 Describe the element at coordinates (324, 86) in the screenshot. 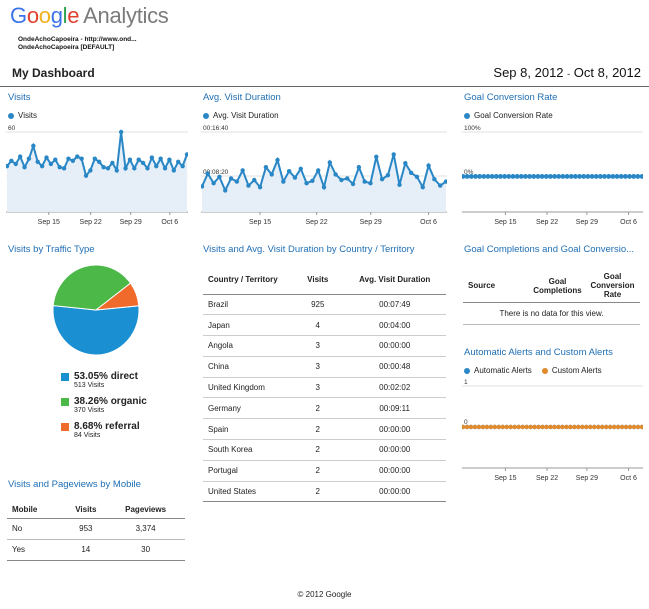

I see `header-divider` at that location.